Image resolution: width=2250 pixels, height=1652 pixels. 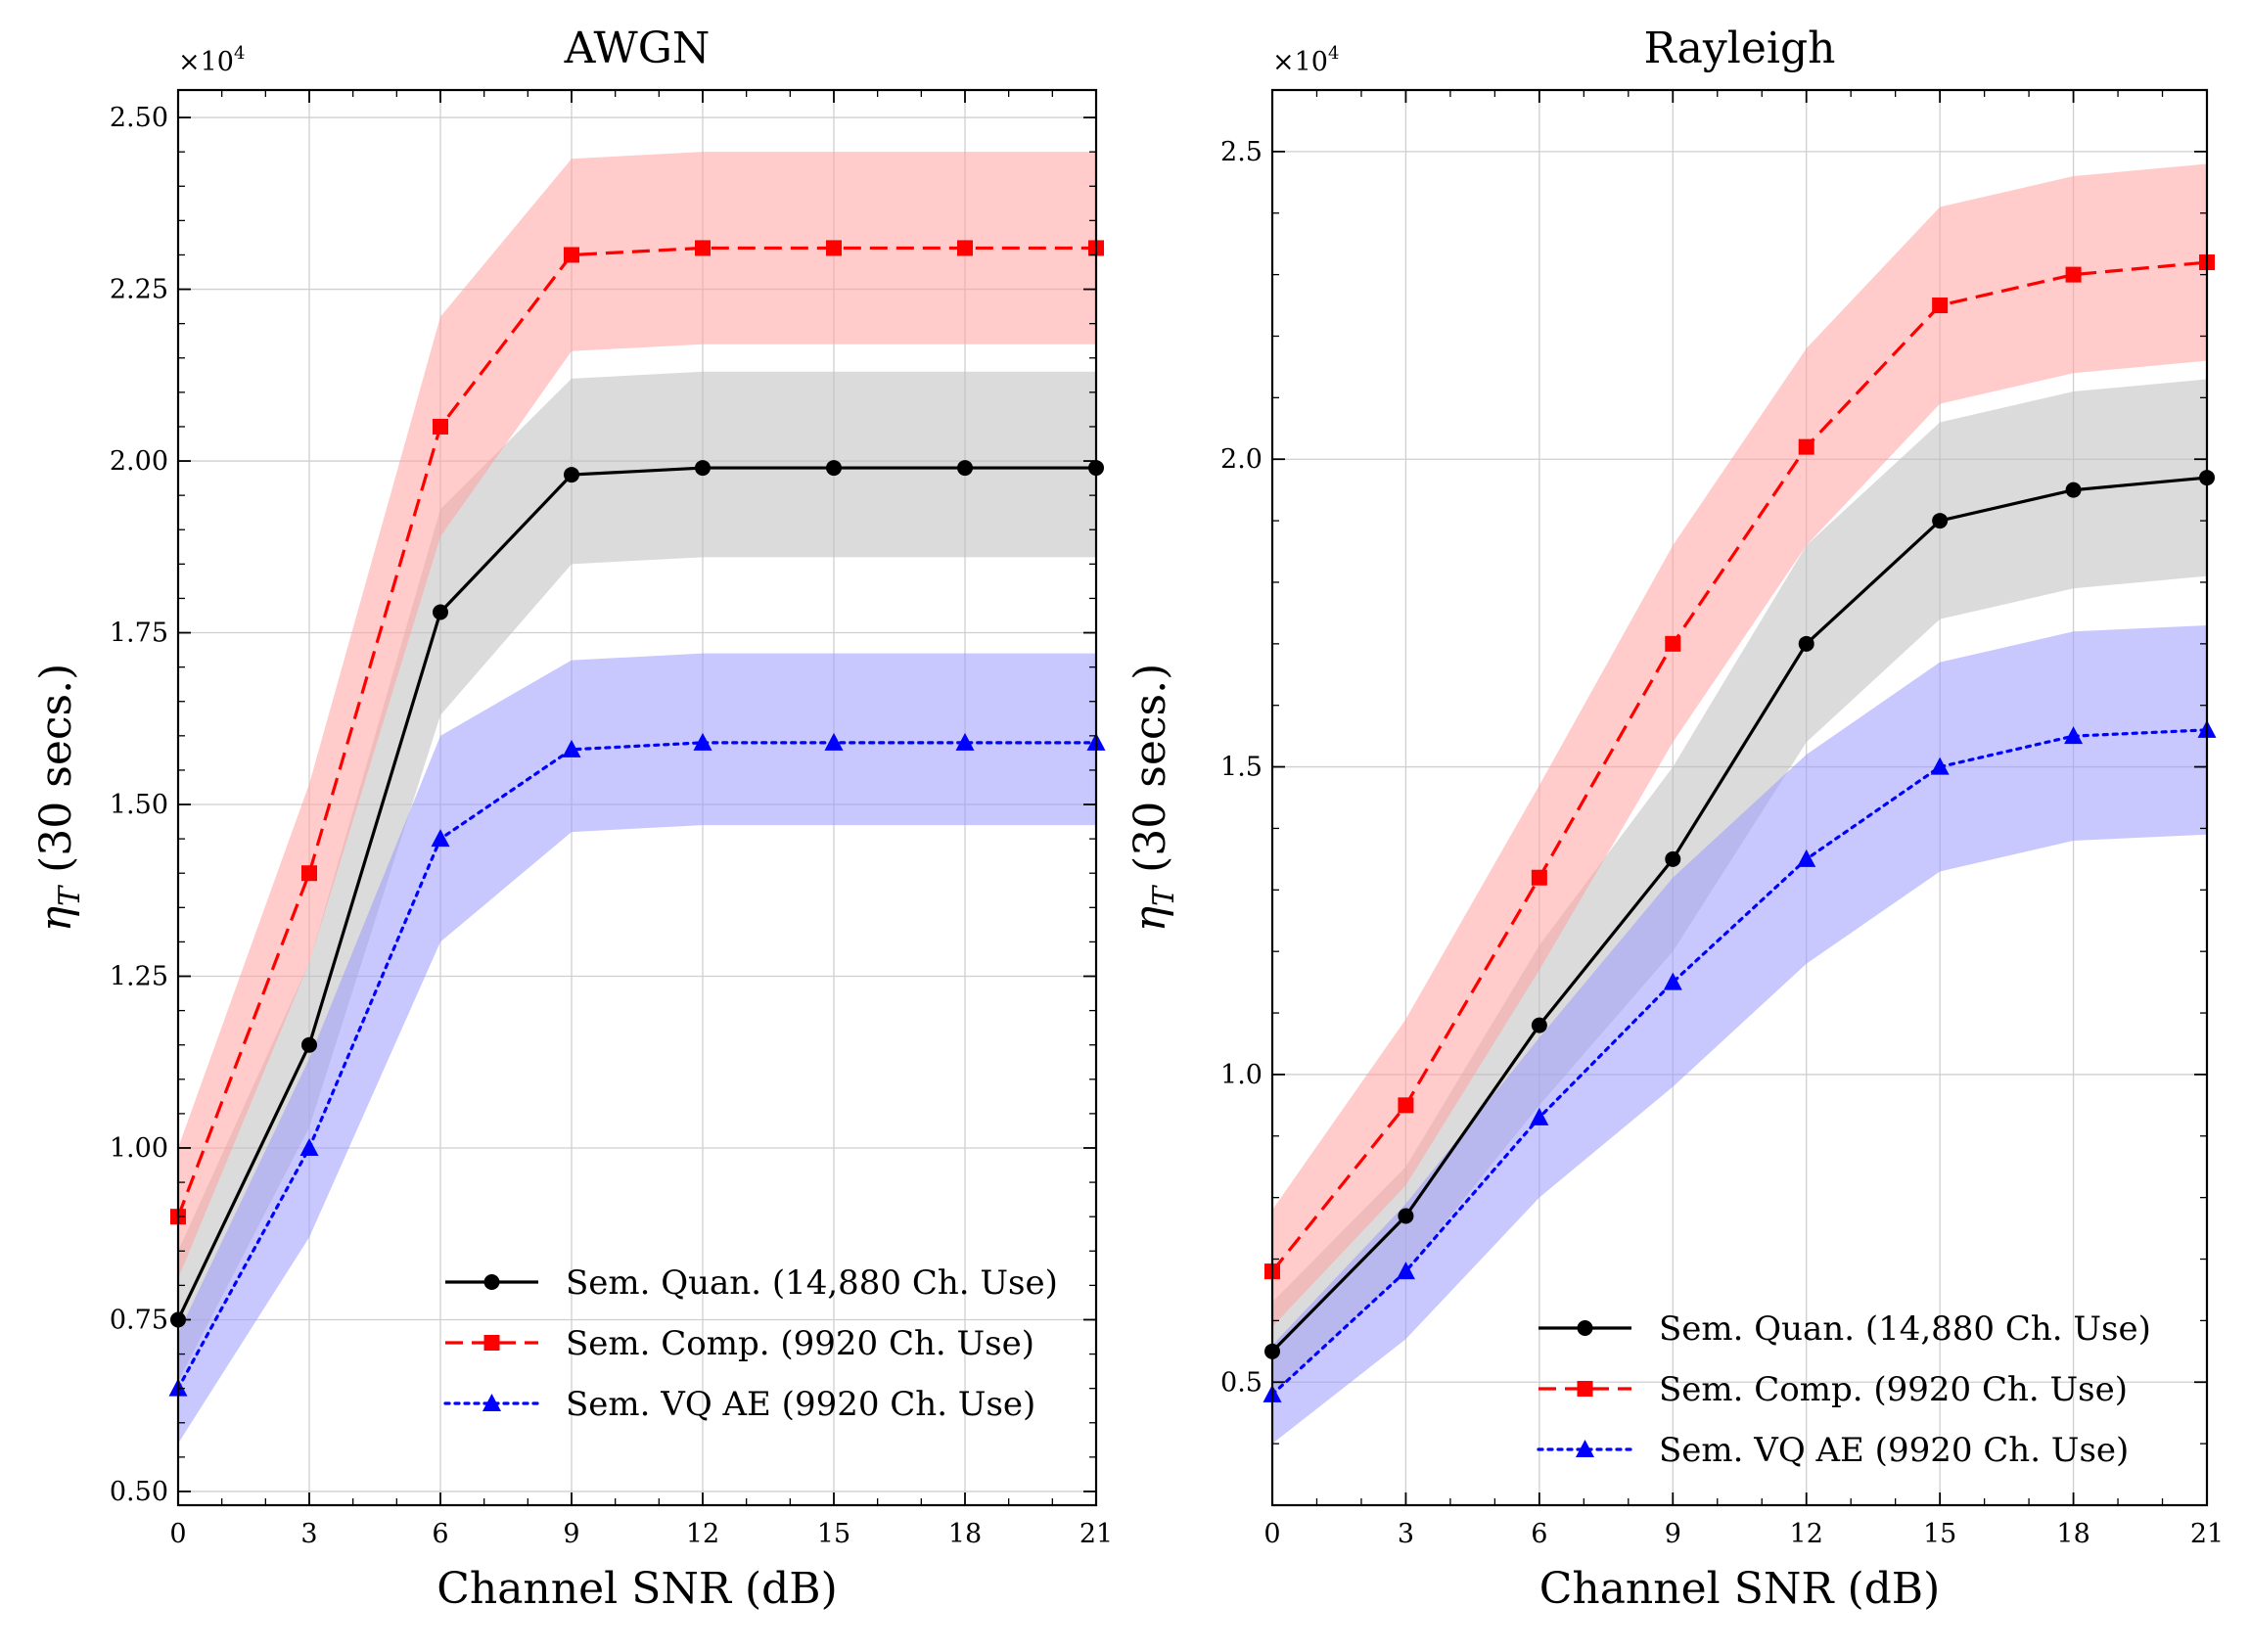 What do you see at coordinates (1241, 152) in the screenshot?
I see `panel1-y-tick-label: 2.5` at bounding box center [1241, 152].